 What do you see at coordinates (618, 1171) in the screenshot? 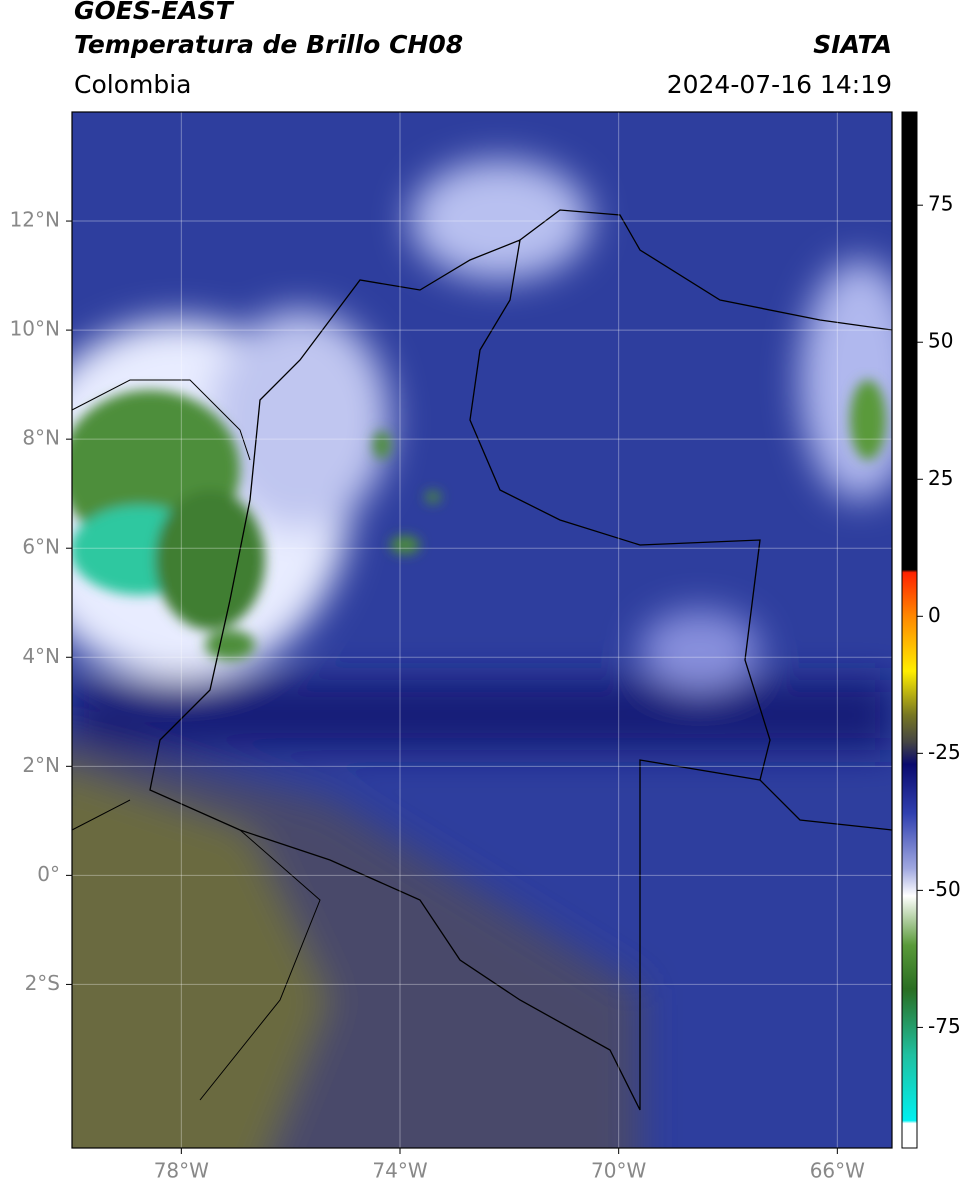
I see `x-tick-label: 70°W` at bounding box center [618, 1171].